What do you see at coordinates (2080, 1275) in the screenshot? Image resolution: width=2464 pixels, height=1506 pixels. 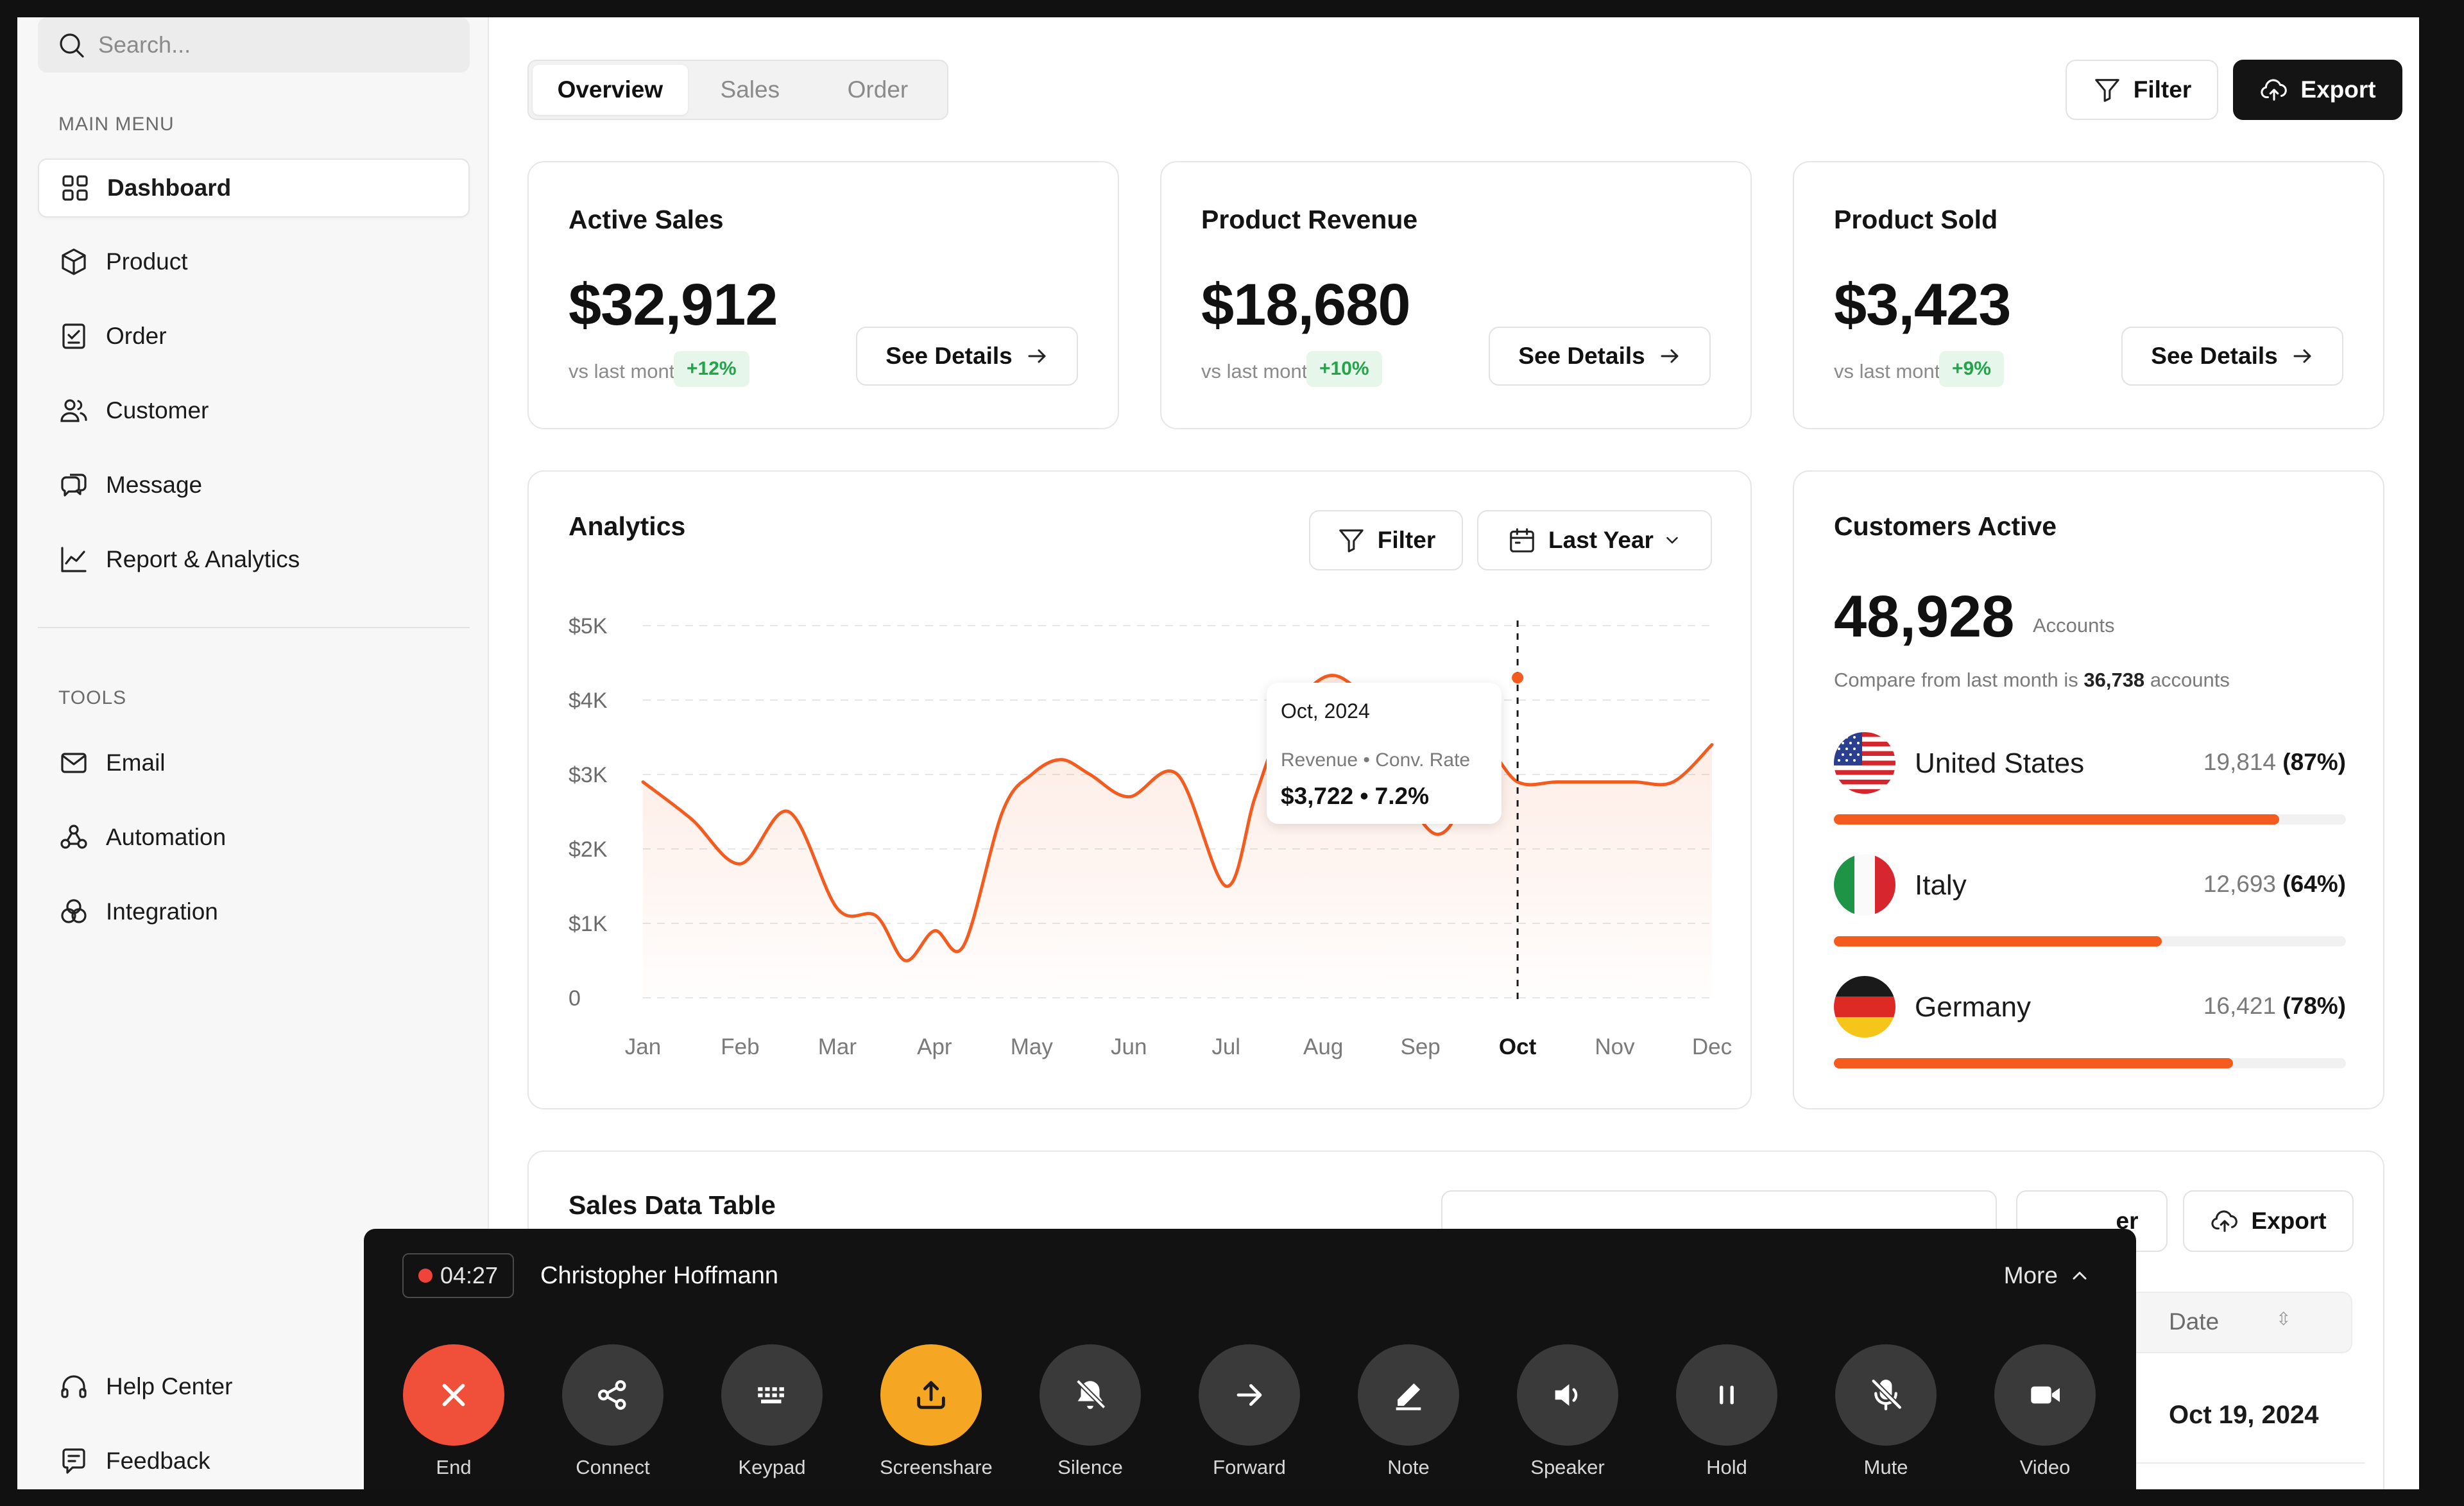 I see `chevron-up-icon` at bounding box center [2080, 1275].